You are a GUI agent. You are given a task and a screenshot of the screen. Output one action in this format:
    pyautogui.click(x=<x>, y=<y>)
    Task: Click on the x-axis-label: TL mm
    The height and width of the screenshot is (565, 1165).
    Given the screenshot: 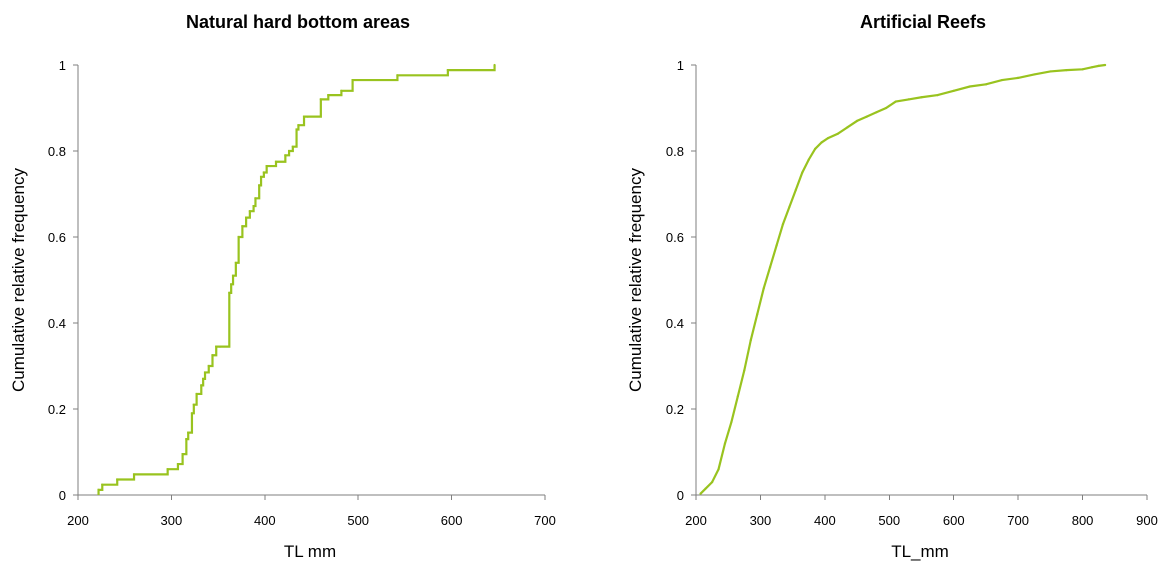 What is the action you would take?
    pyautogui.click(x=310, y=551)
    